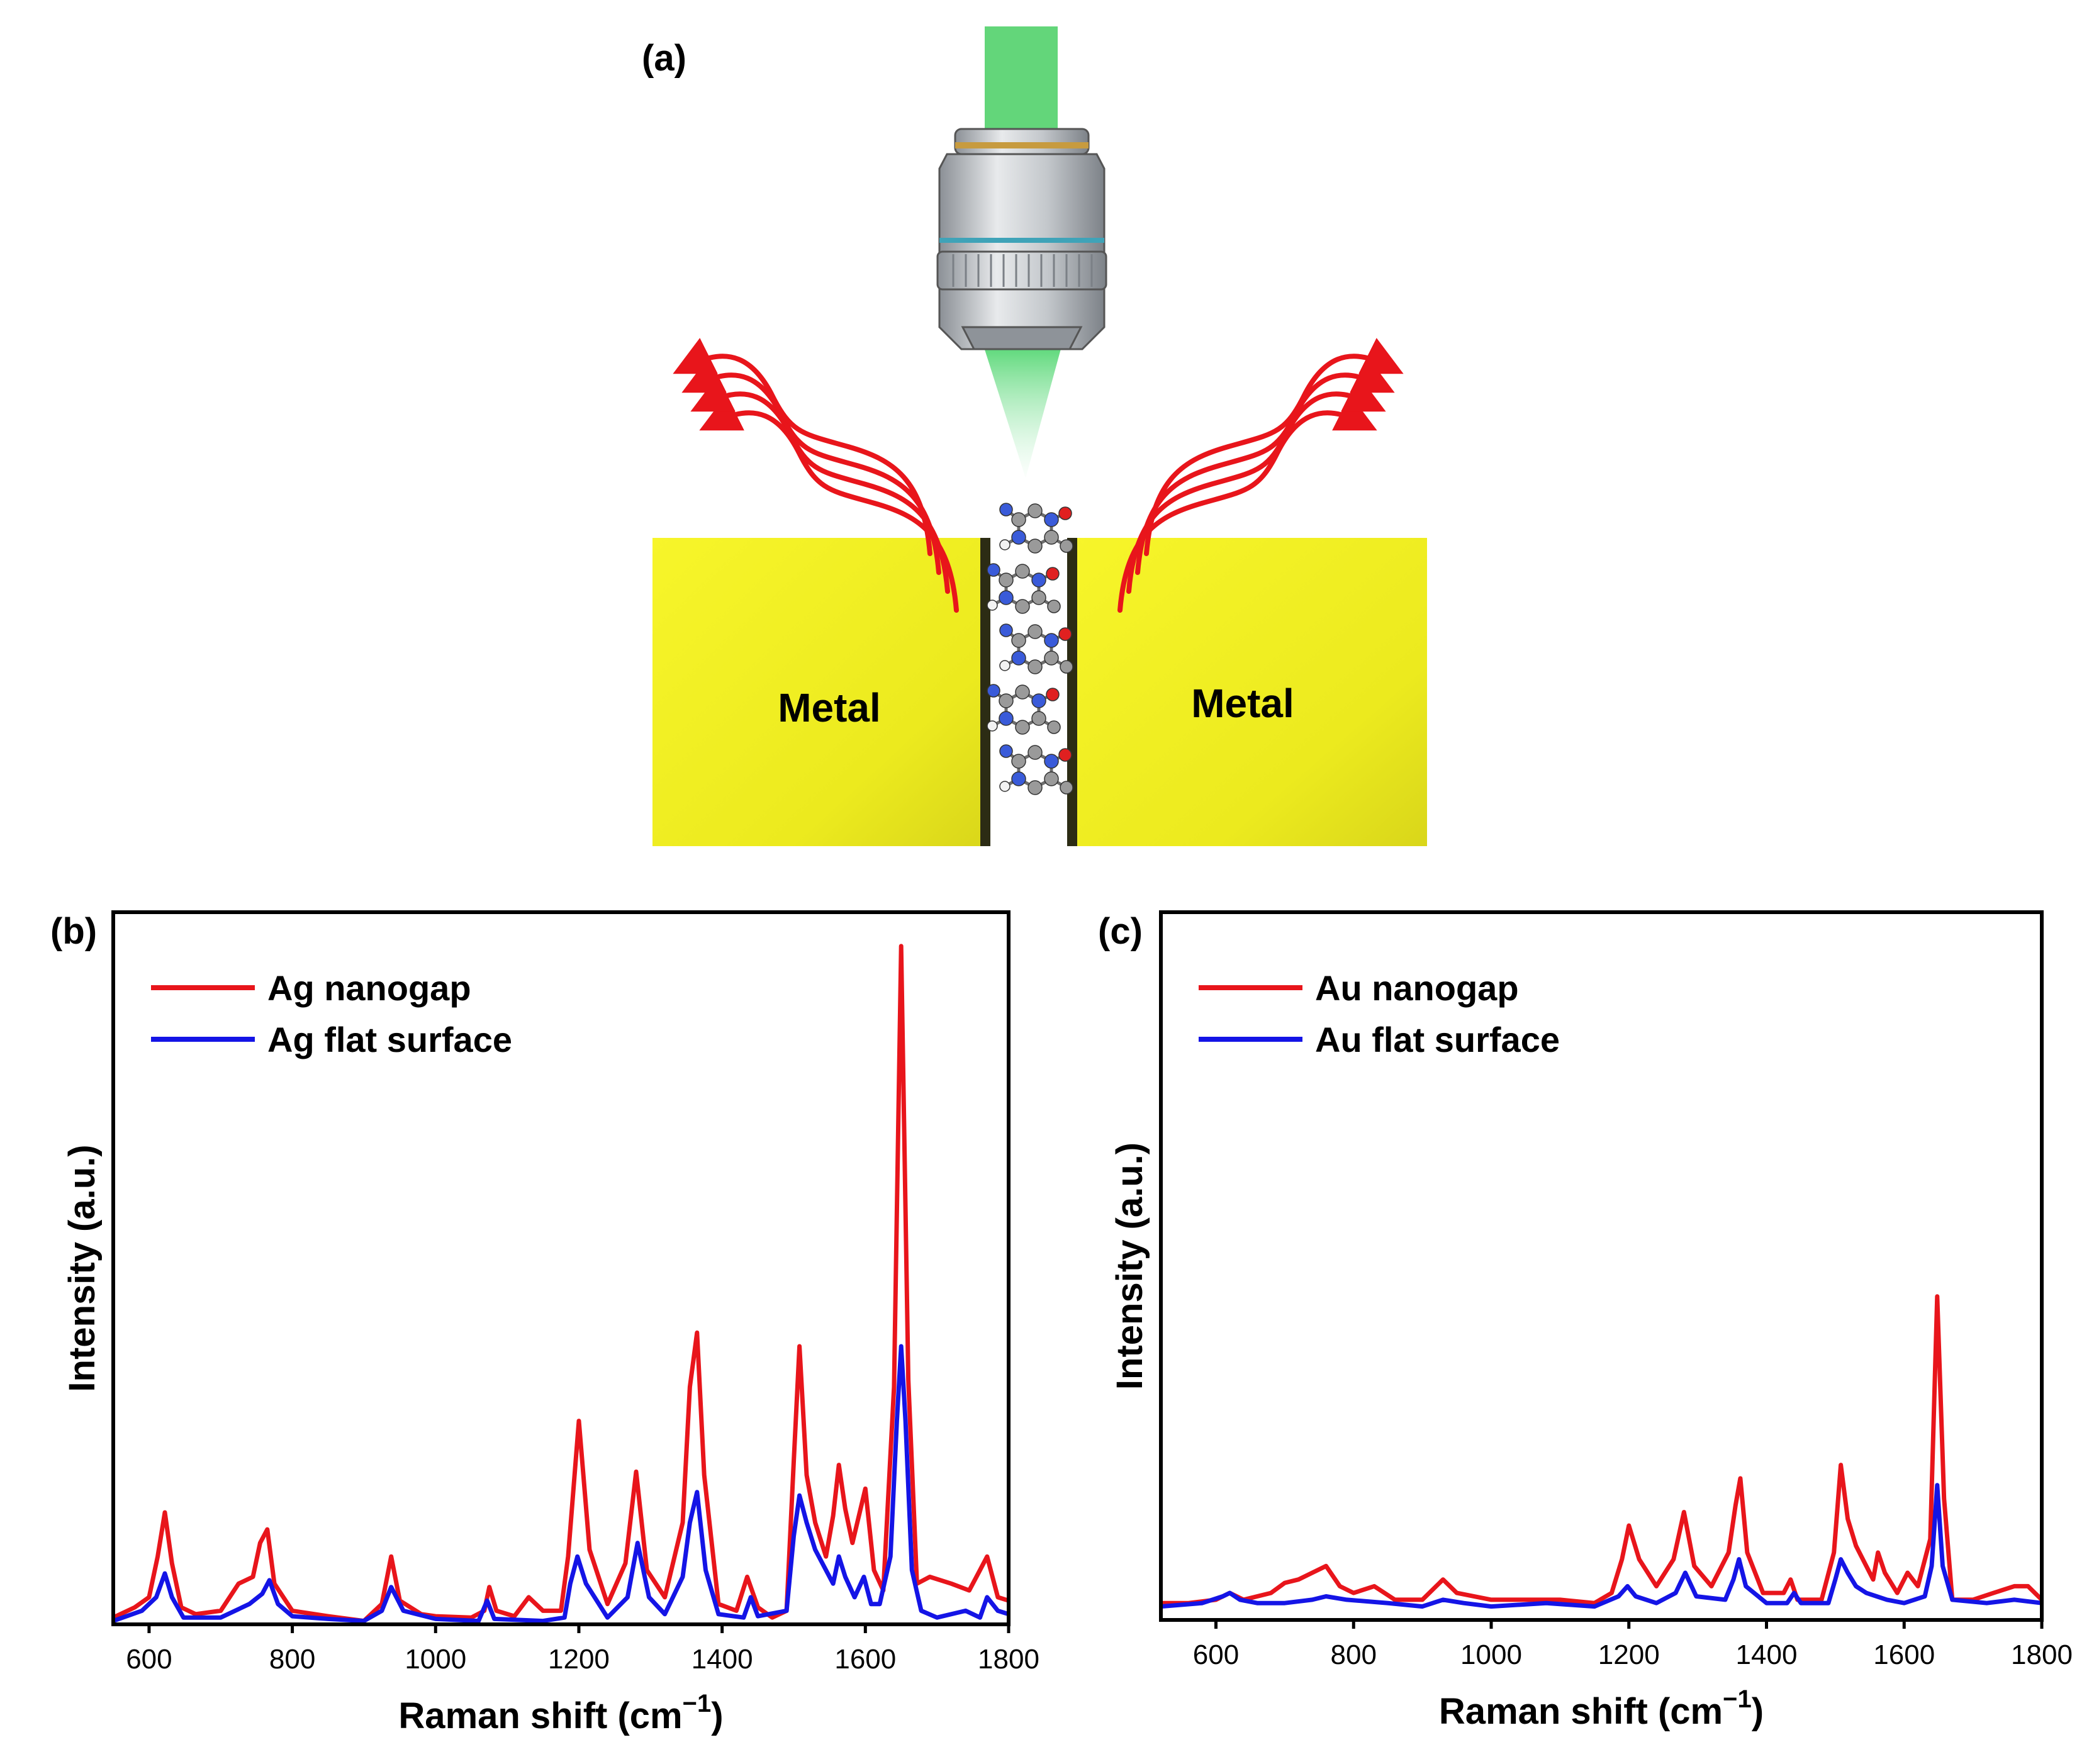 This screenshot has width=2094, height=1764. Describe the element at coordinates (985, 692) in the screenshot. I see `gap-wall-left` at that location.